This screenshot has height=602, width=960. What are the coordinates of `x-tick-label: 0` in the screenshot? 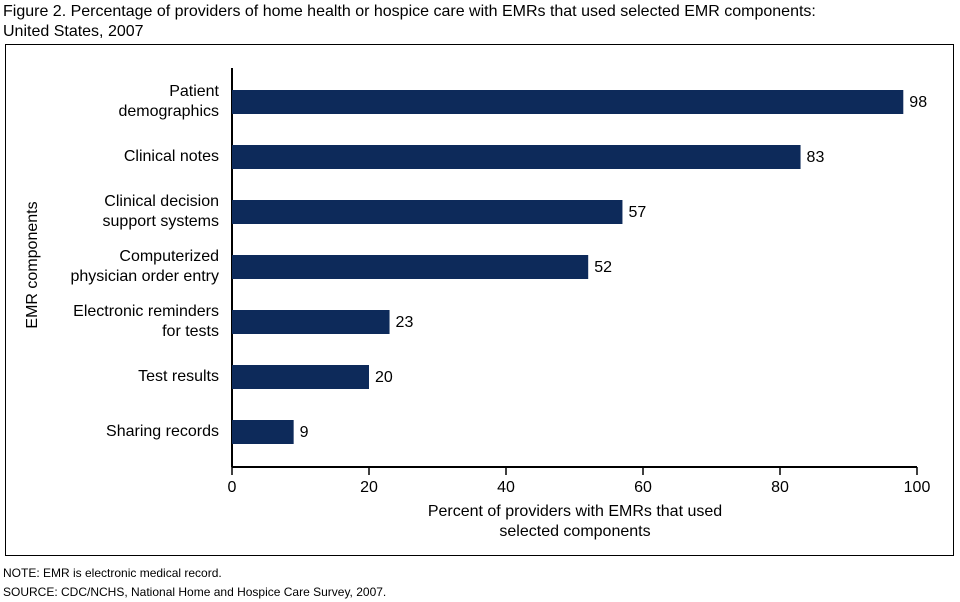 It's located at (232, 487).